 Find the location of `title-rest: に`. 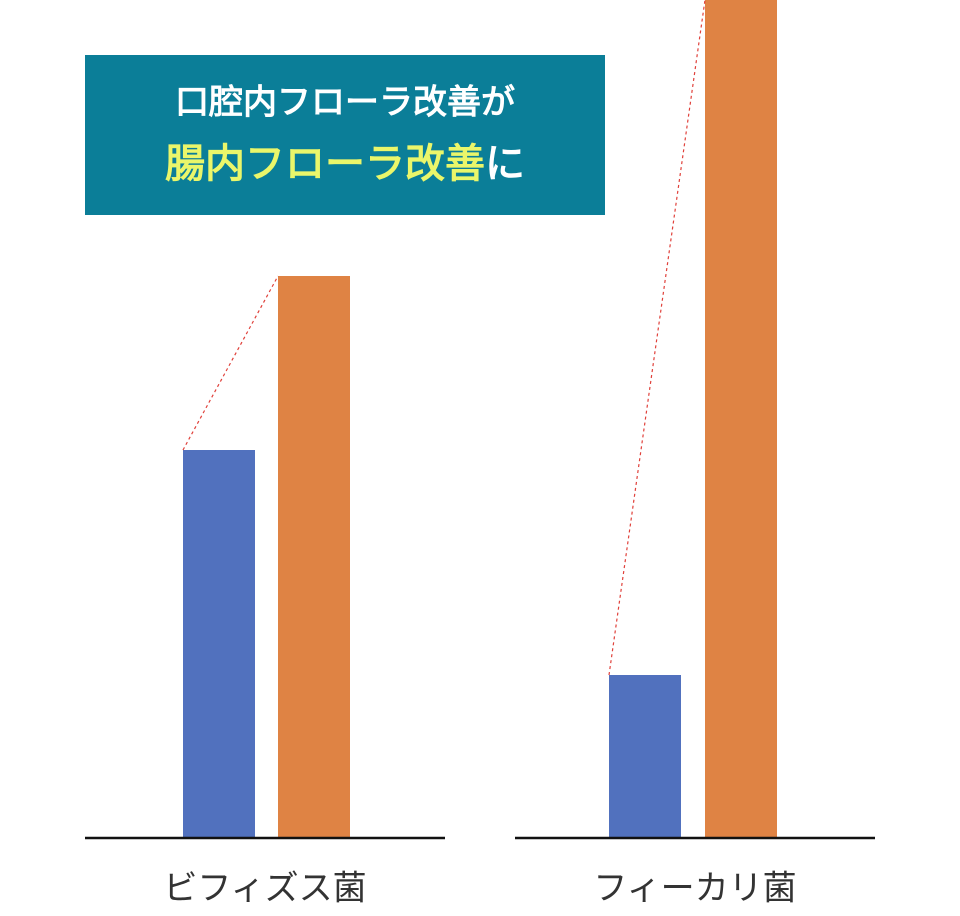

title-rest: に is located at coordinates (505, 164).